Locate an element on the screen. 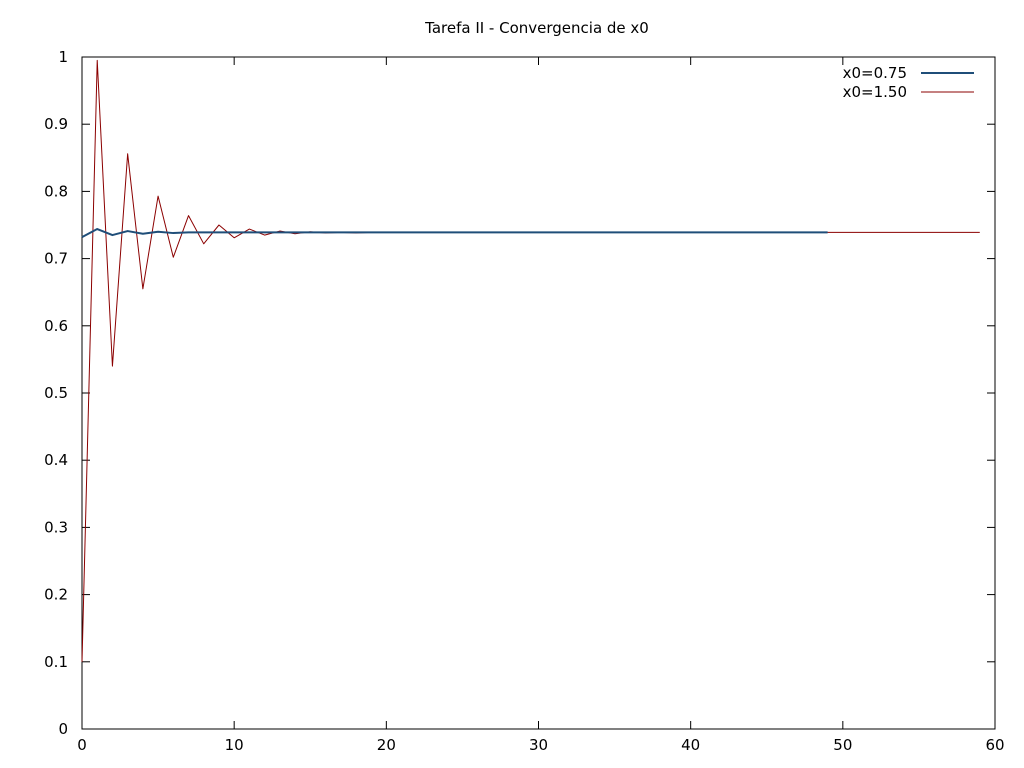 This screenshot has width=1024, height=768. x-tick-label: 10 is located at coordinates (234, 745).